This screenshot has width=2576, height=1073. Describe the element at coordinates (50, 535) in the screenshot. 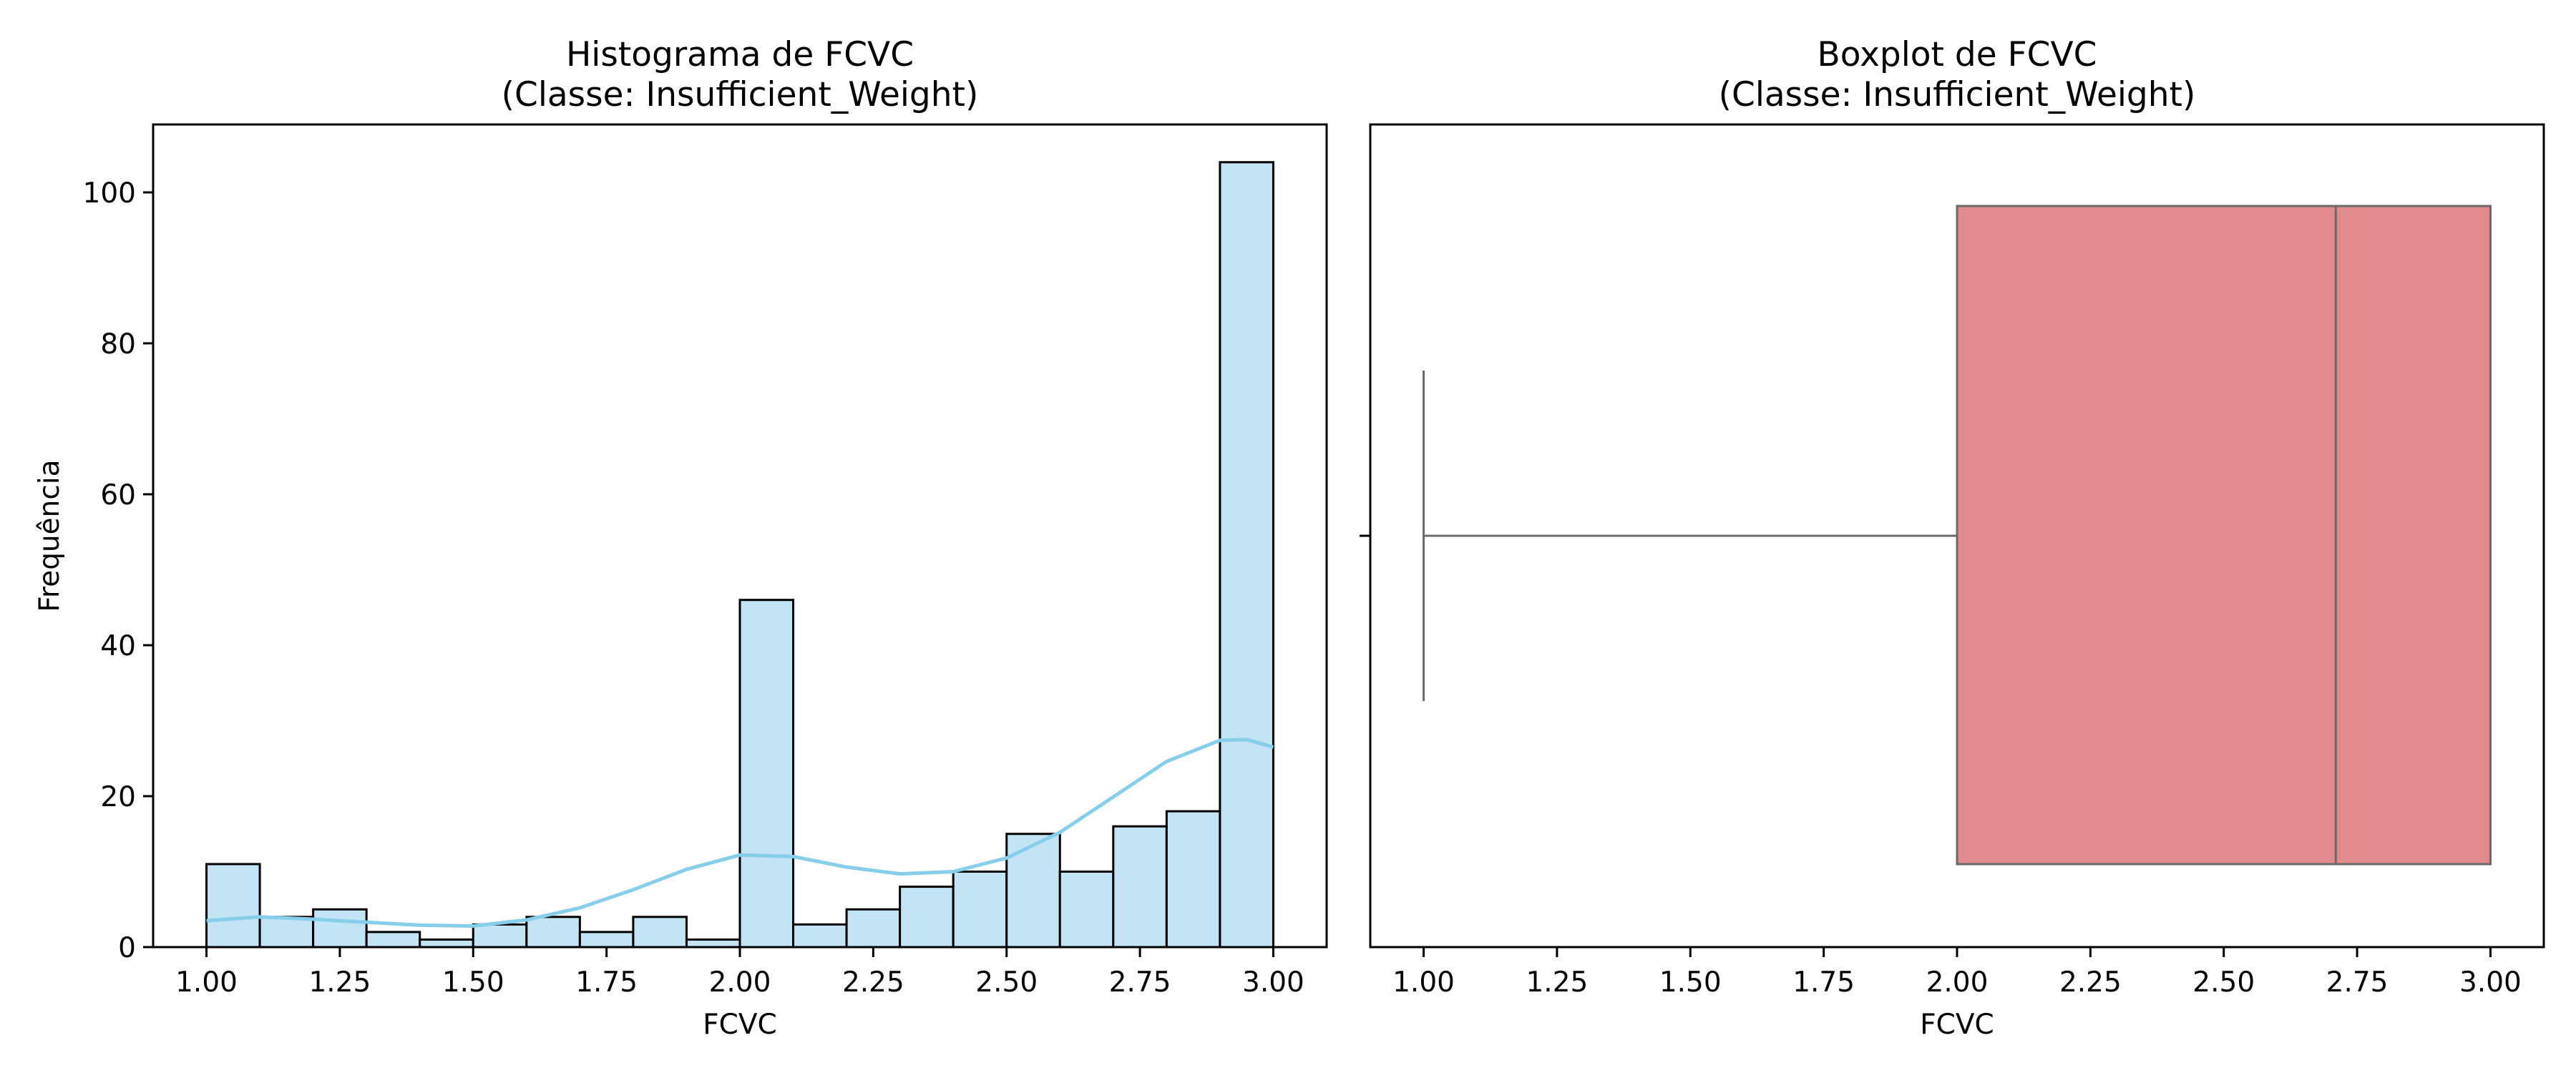

I see `hist-y-label: Frequência` at that location.